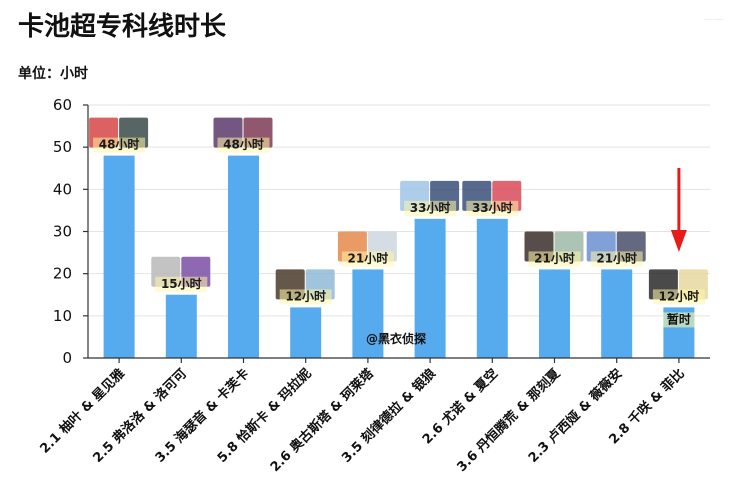  Describe the element at coordinates (62, 316) in the screenshot. I see `y-tick-label: 10` at that location.